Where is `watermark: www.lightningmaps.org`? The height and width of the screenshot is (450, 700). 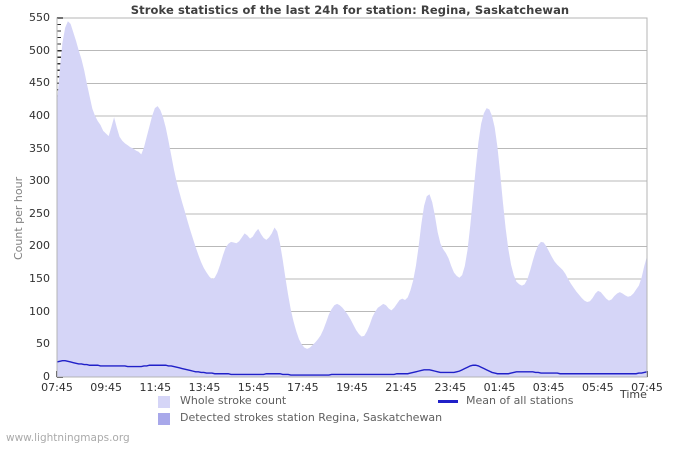
watermark: www.lightningmaps.org is located at coordinates (68, 438).